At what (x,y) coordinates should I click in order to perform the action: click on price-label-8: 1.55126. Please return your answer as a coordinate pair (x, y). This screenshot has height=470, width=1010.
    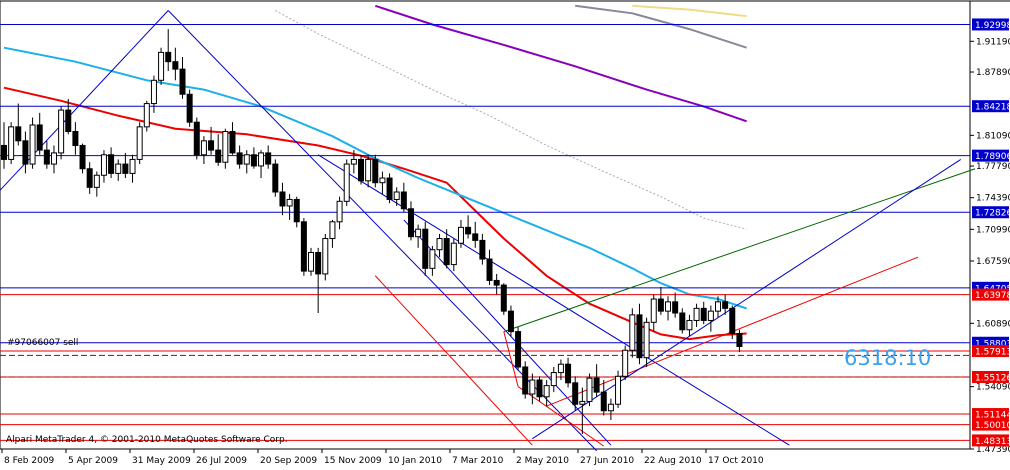
    Looking at the image, I should click on (991, 376).